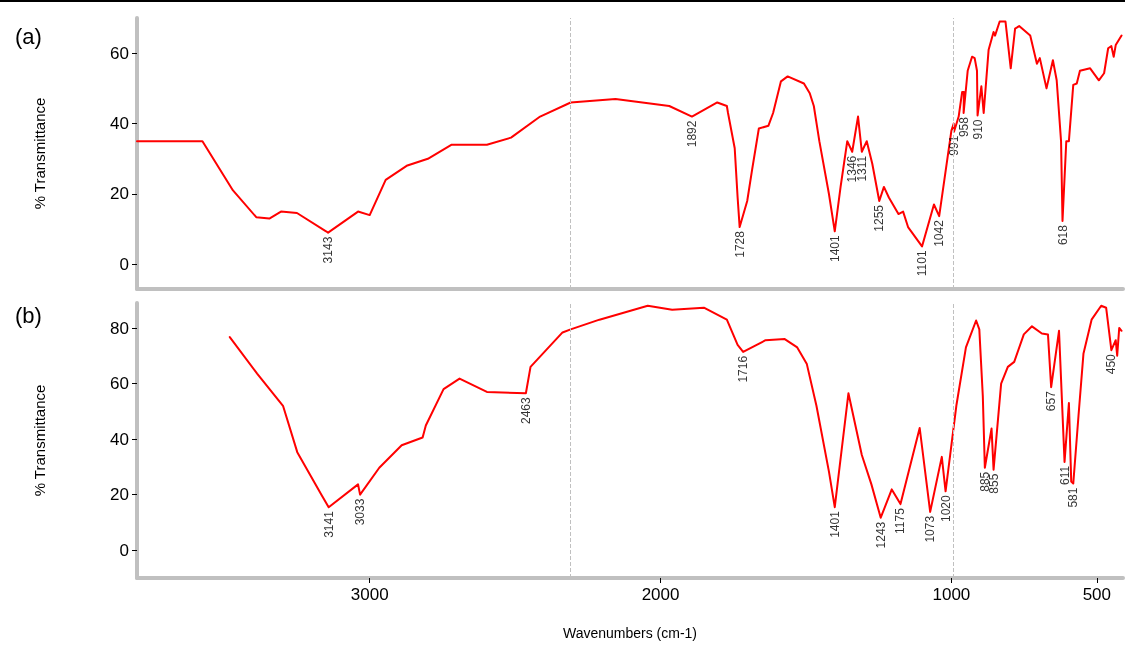  Describe the element at coordinates (1051, 401) in the screenshot. I see `annotation: 657` at that location.